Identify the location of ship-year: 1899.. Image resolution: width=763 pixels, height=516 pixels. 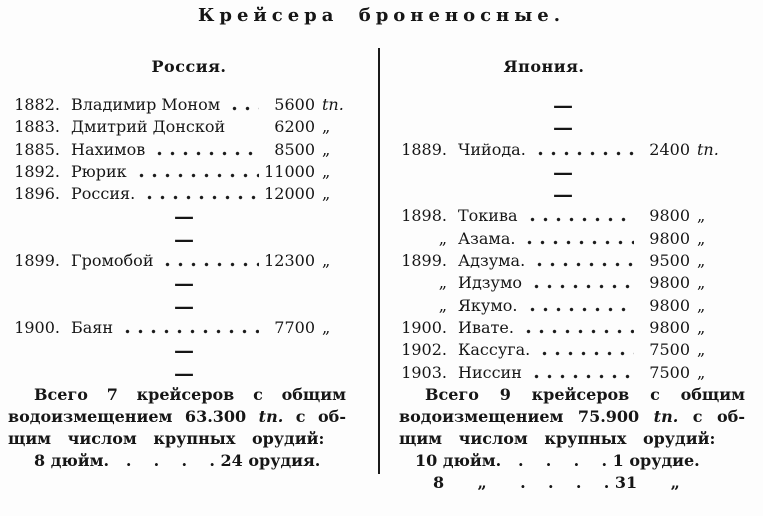
(424, 261).